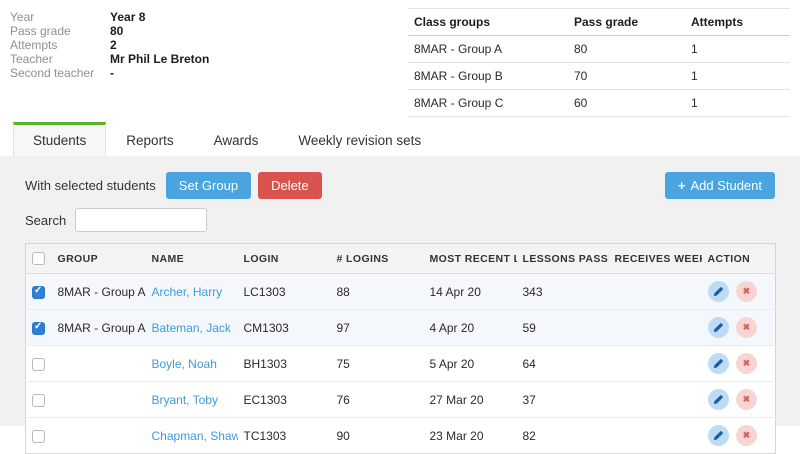 The height and width of the screenshot is (454, 800). I want to click on class-group-name: 8MAR - Group B, so click(488, 76).